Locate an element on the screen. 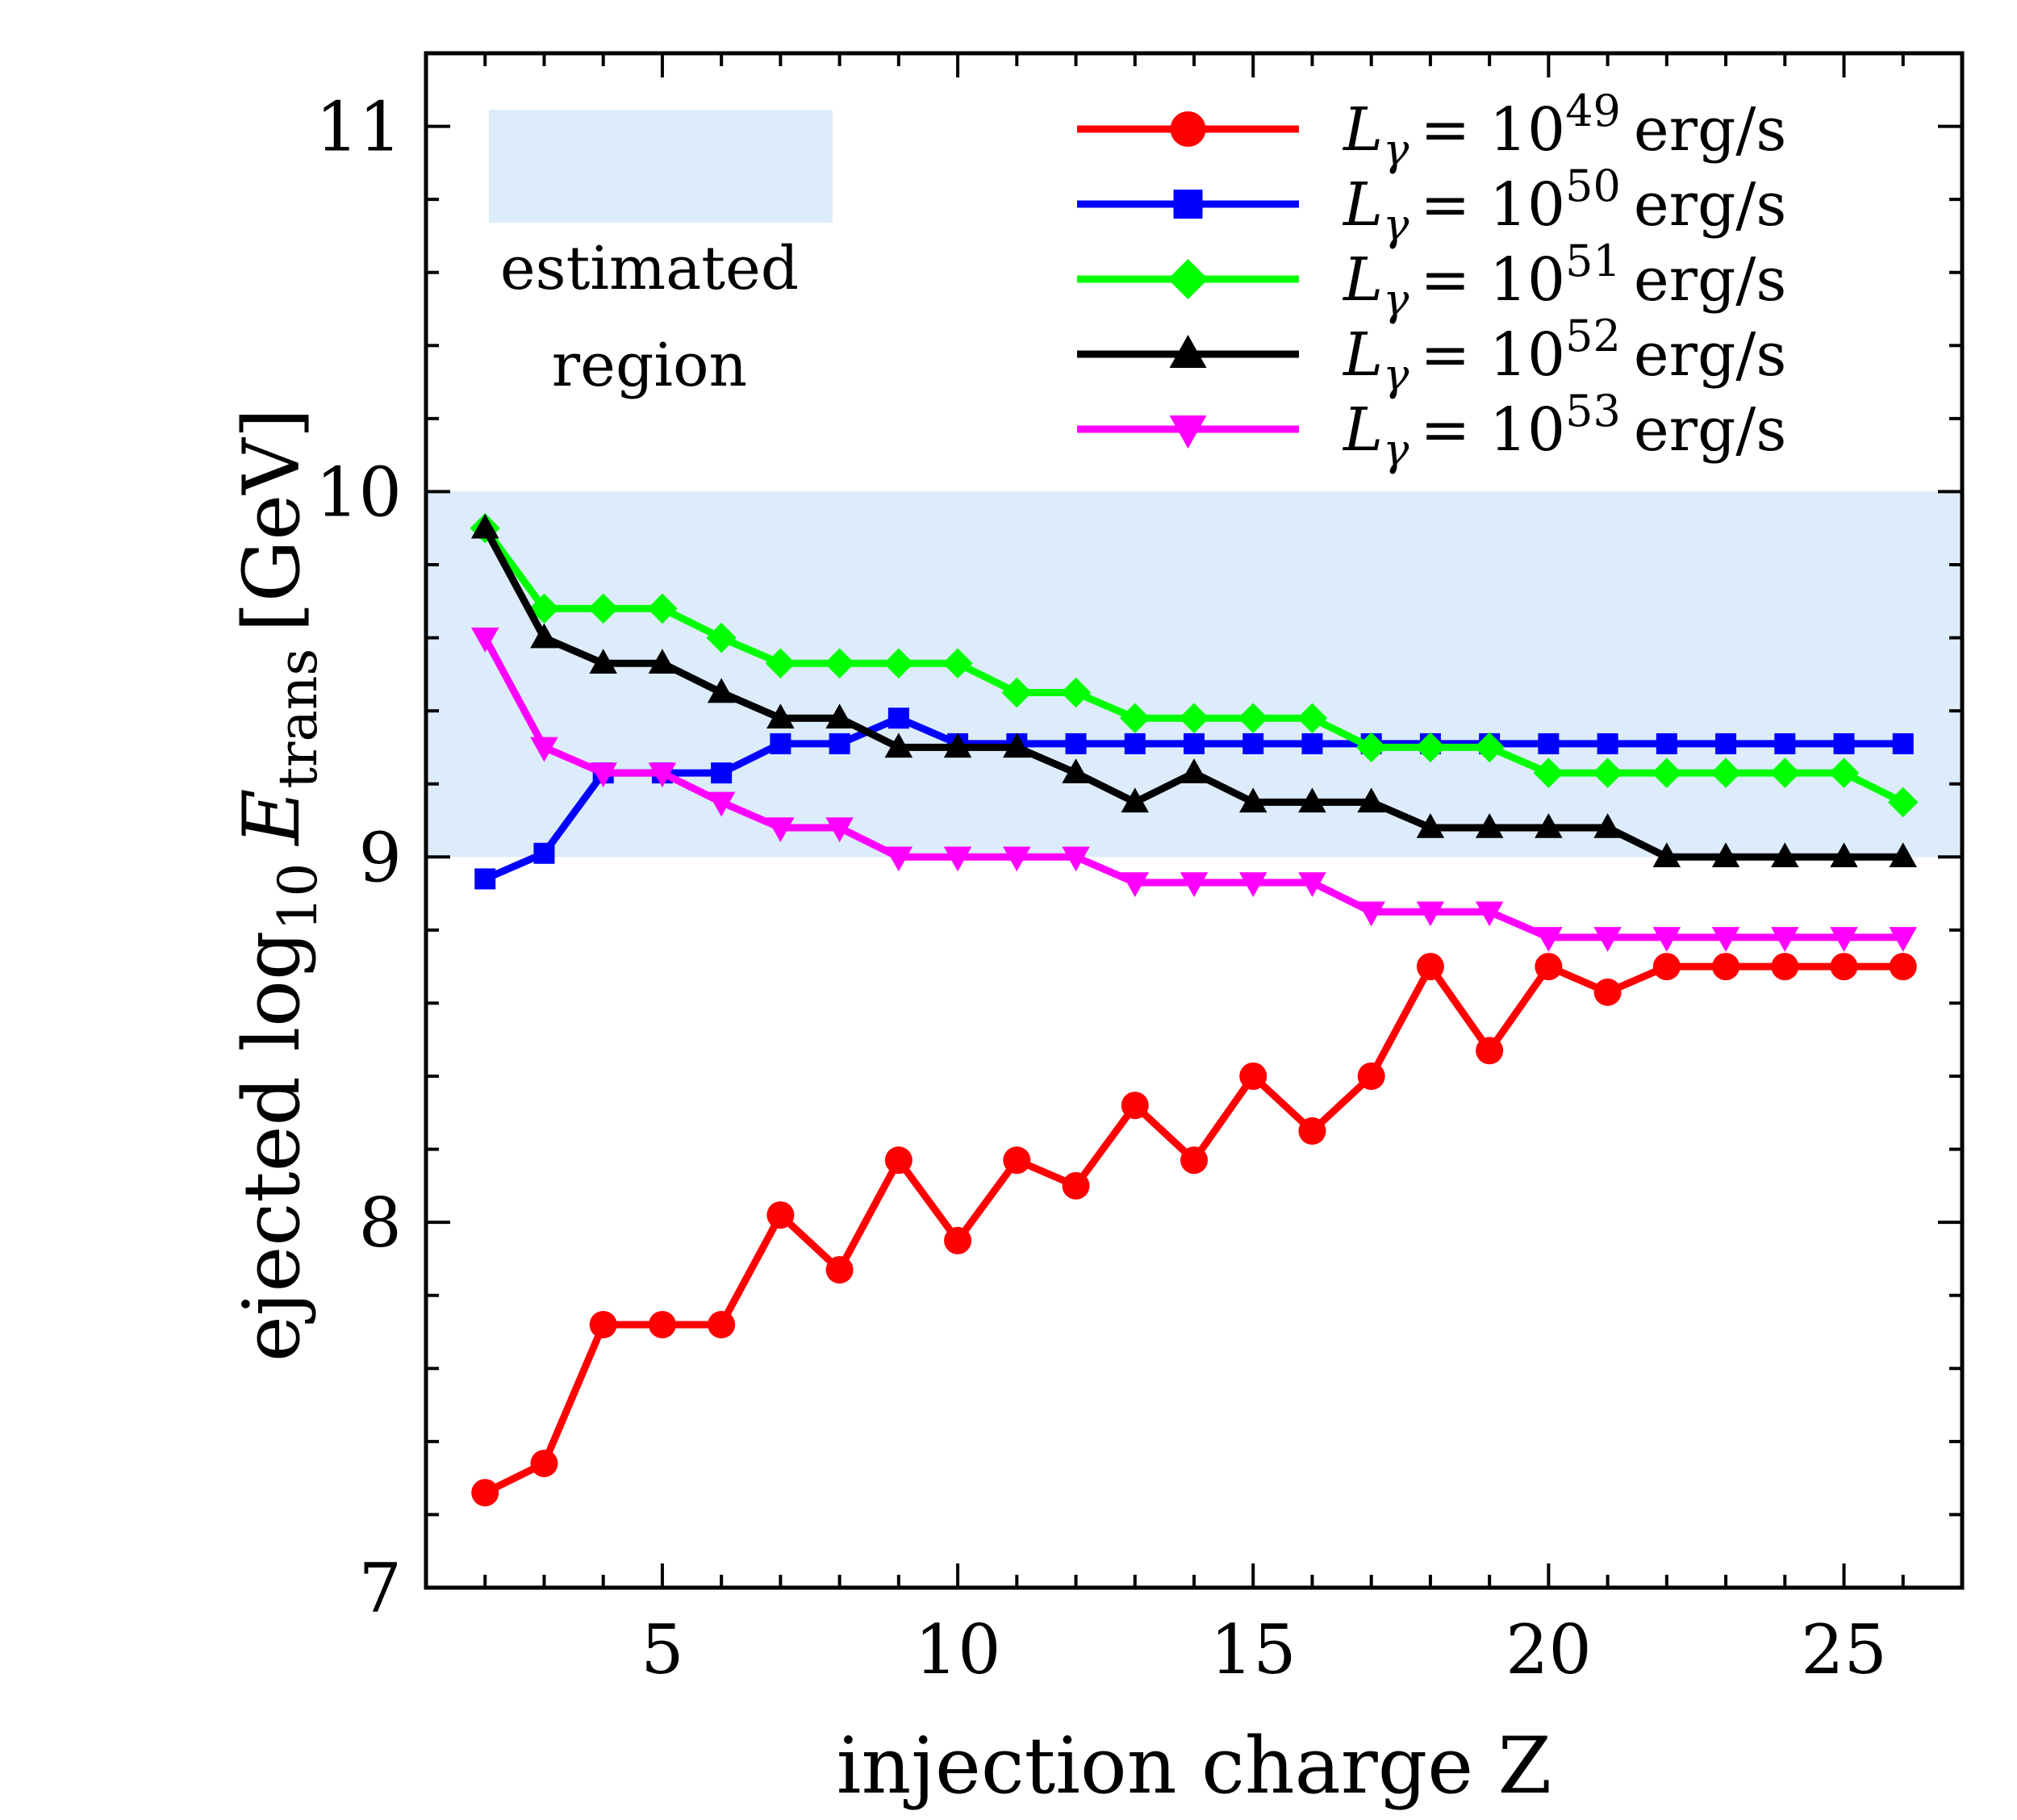 This screenshot has height=1820, width=2017. y-axis-label-unit: [GeV] is located at coordinates (272, 520).